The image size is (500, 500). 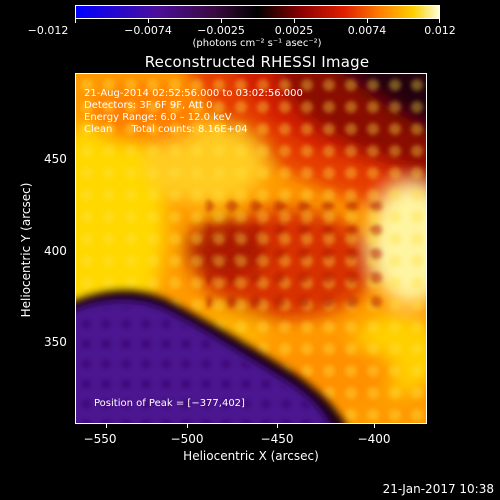 What do you see at coordinates (148, 105) in the screenshot?
I see `detectors-text: Detectors: 3F 6F 9F, Att 0` at bounding box center [148, 105].